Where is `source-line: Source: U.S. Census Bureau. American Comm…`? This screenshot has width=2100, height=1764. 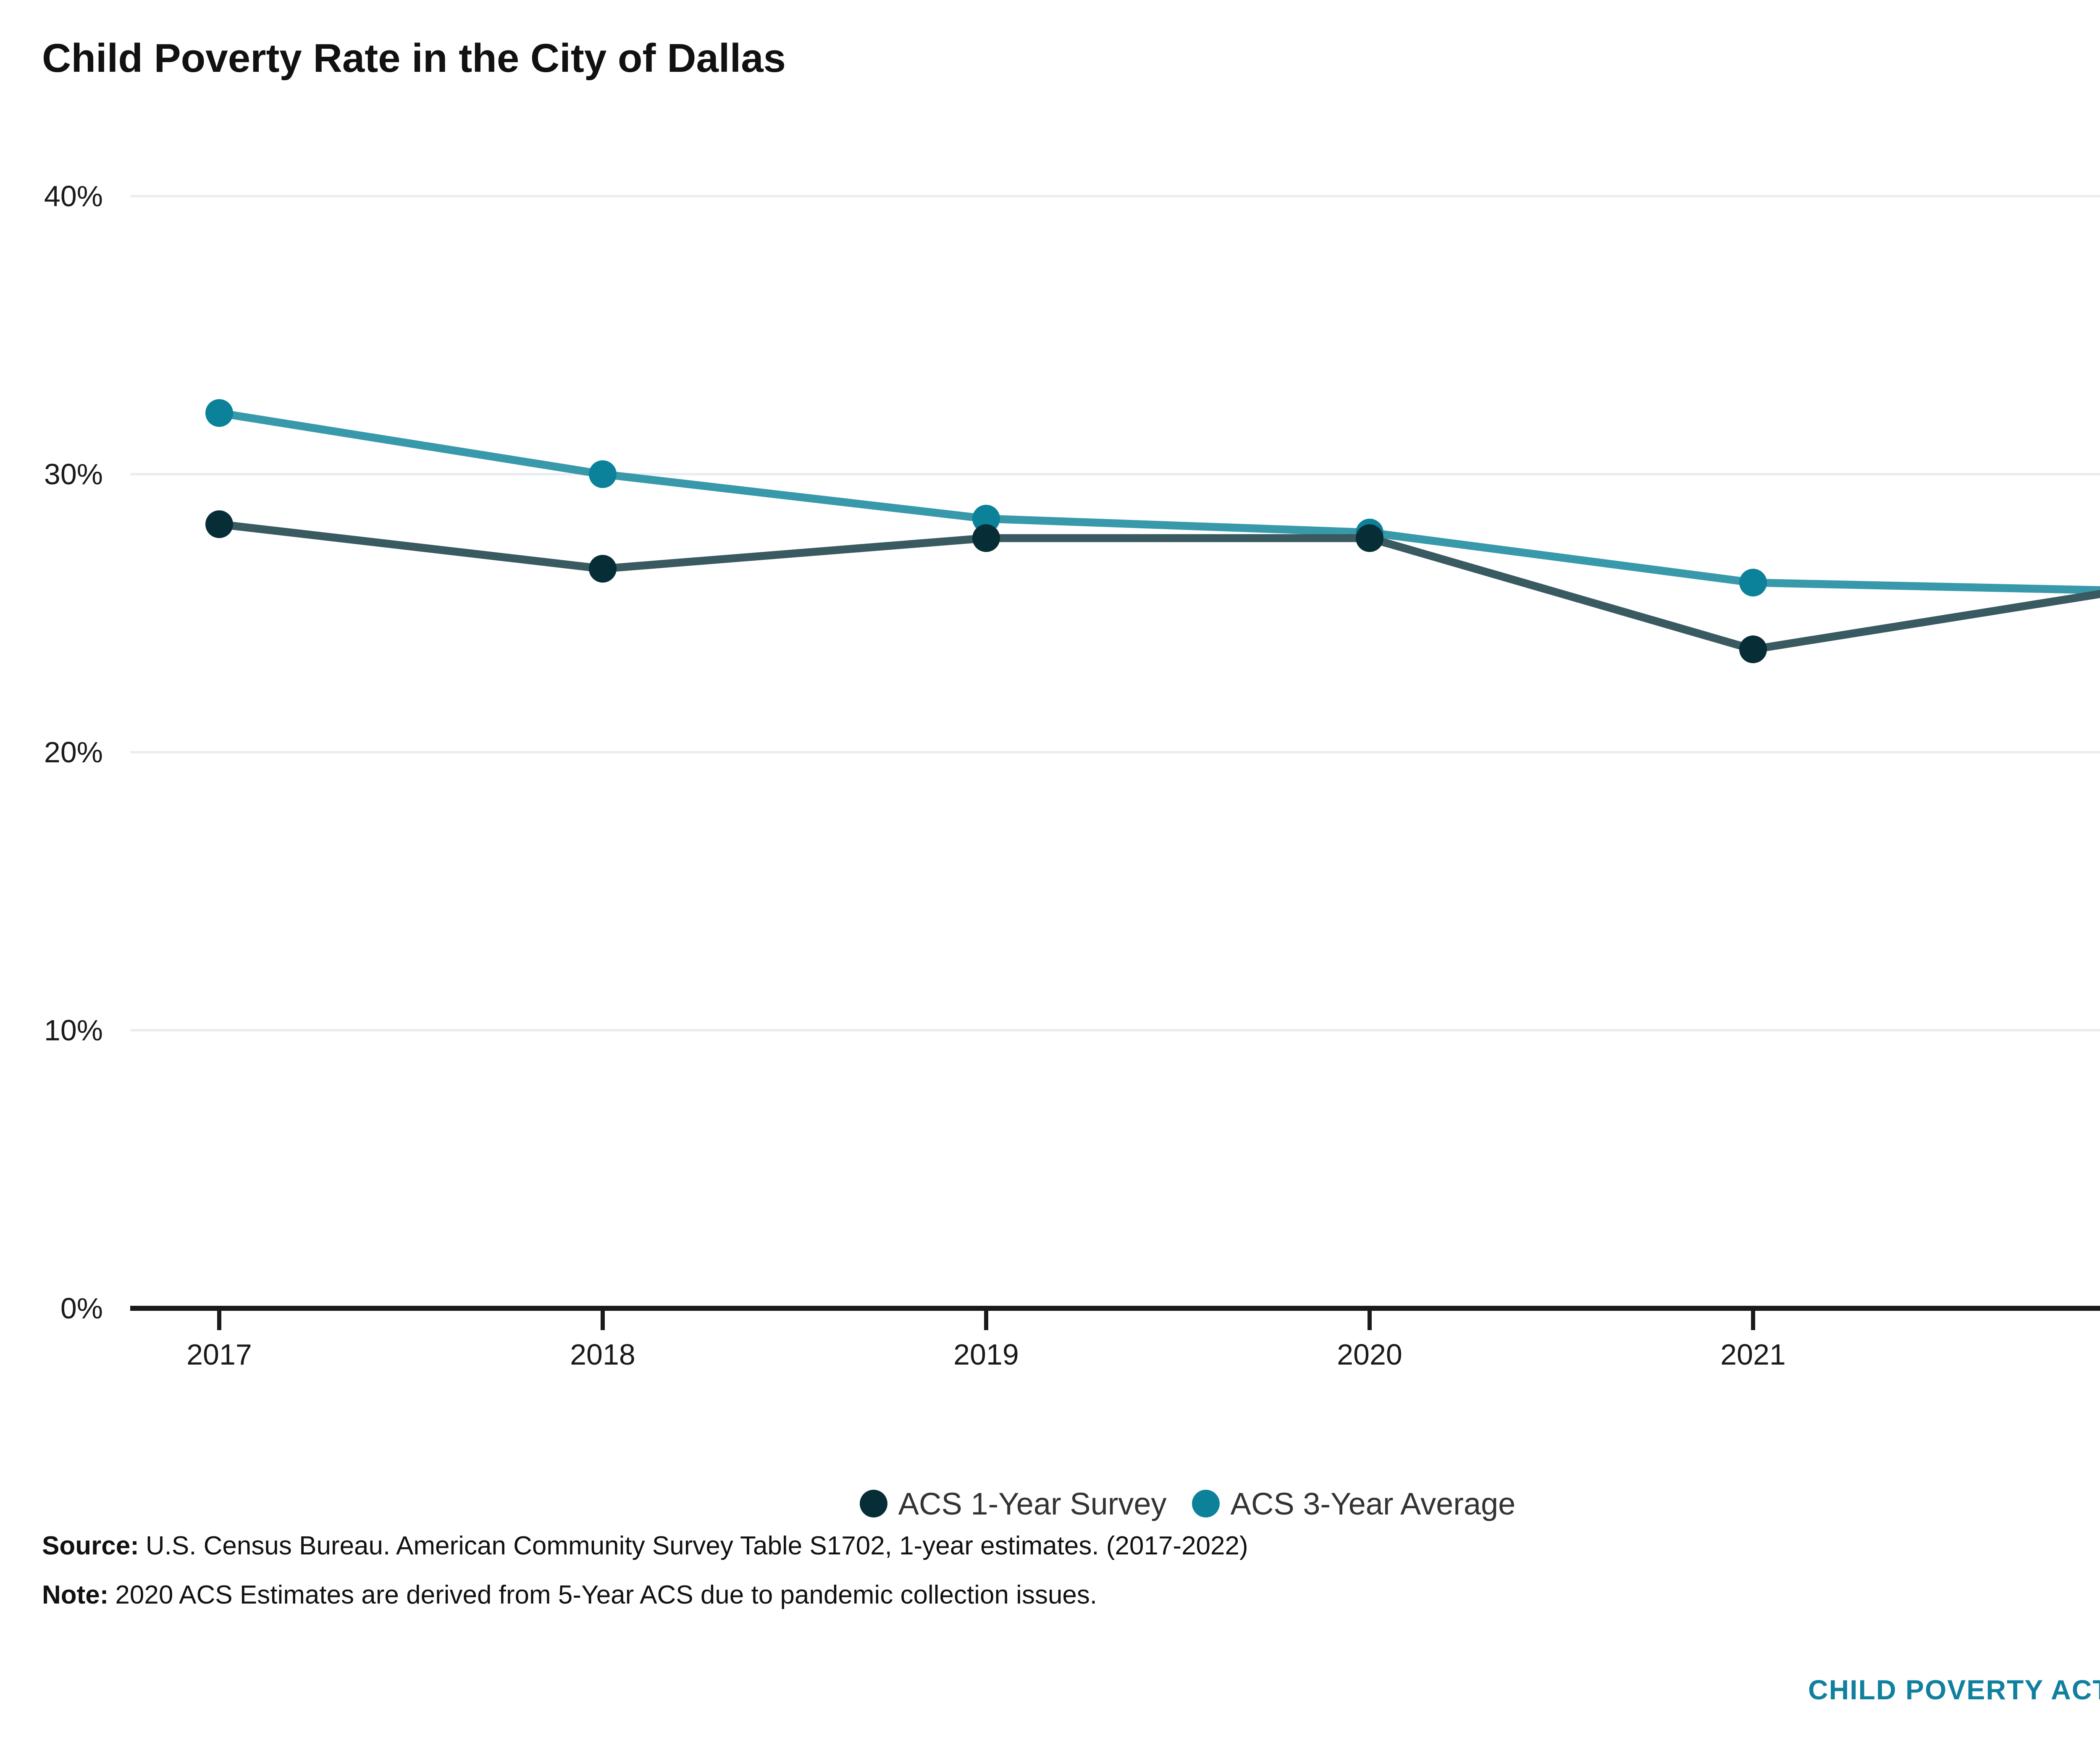
source-line: Source: U.S. Census Bureau. American Comm… is located at coordinates (645, 1546).